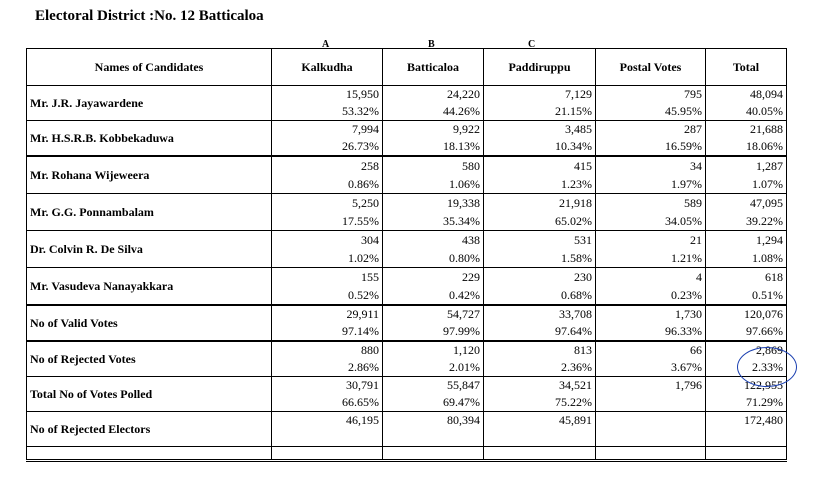 Image resolution: width=823 pixels, height=500 pixels. Describe the element at coordinates (433, 358) in the screenshot. I see `table-cell: 1,120 2.01%` at that location.